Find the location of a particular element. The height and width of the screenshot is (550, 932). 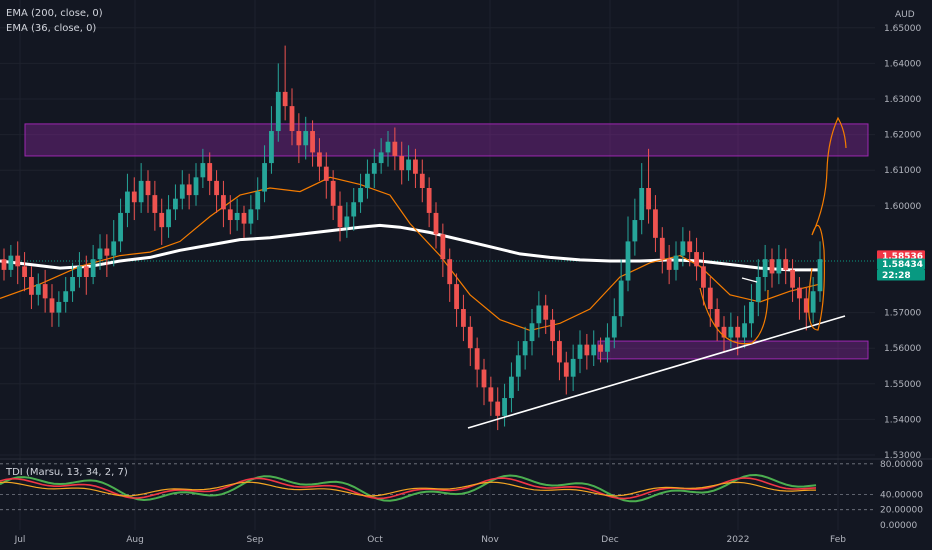

ascending-trendline is located at coordinates (656, 372).